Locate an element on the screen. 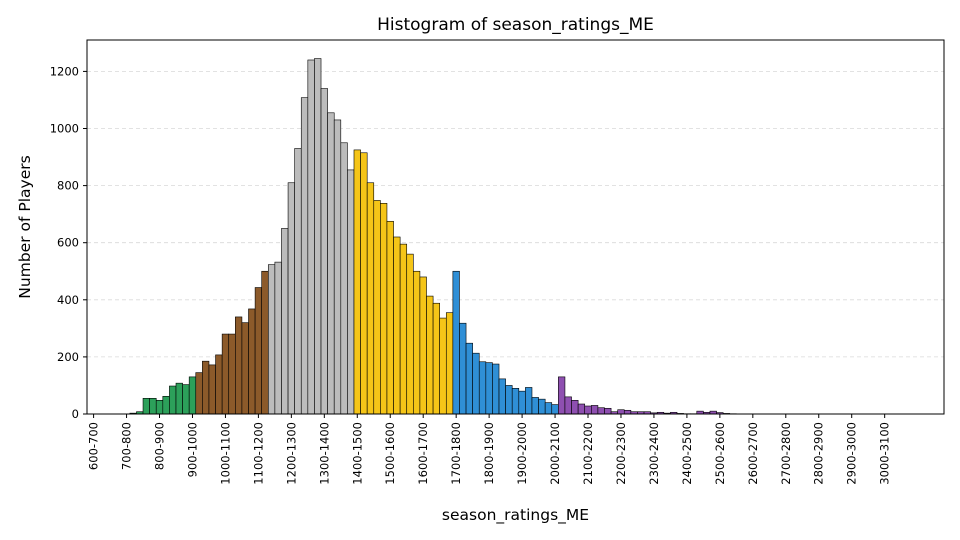 The width and height of the screenshot is (960, 540). y-tick-label: 600 is located at coordinates (68, 243).